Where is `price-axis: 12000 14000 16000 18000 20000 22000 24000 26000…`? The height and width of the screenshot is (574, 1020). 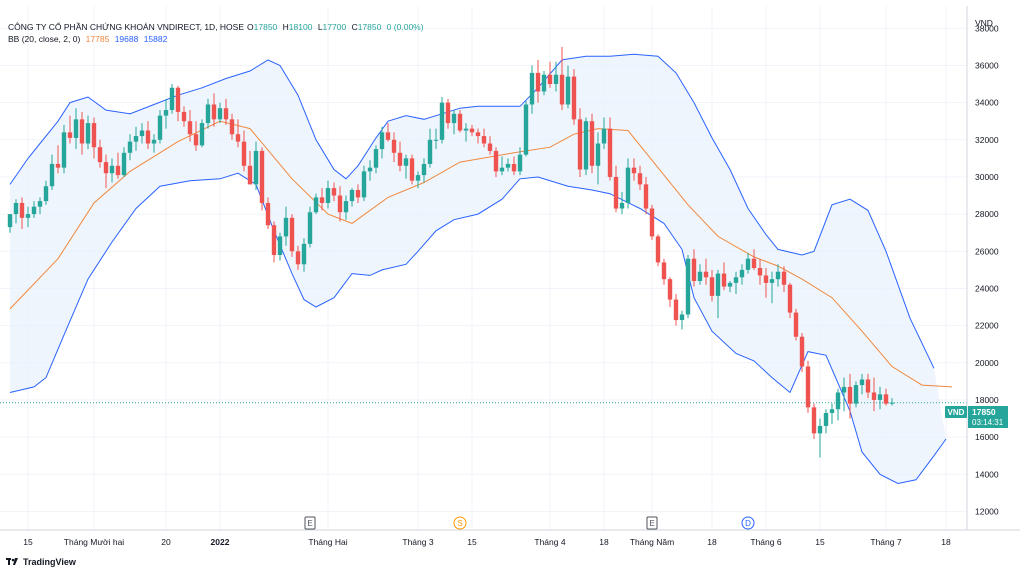 price-axis: 12000 14000 16000 18000 20000 22000 24000 26000… is located at coordinates (987, 269).